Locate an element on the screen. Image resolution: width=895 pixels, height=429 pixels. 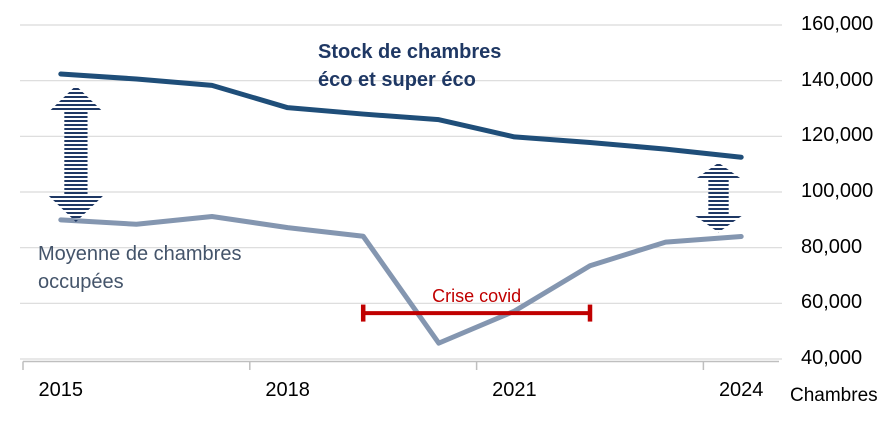
stock-series-title-line2: éco et super éco is located at coordinates (397, 80).